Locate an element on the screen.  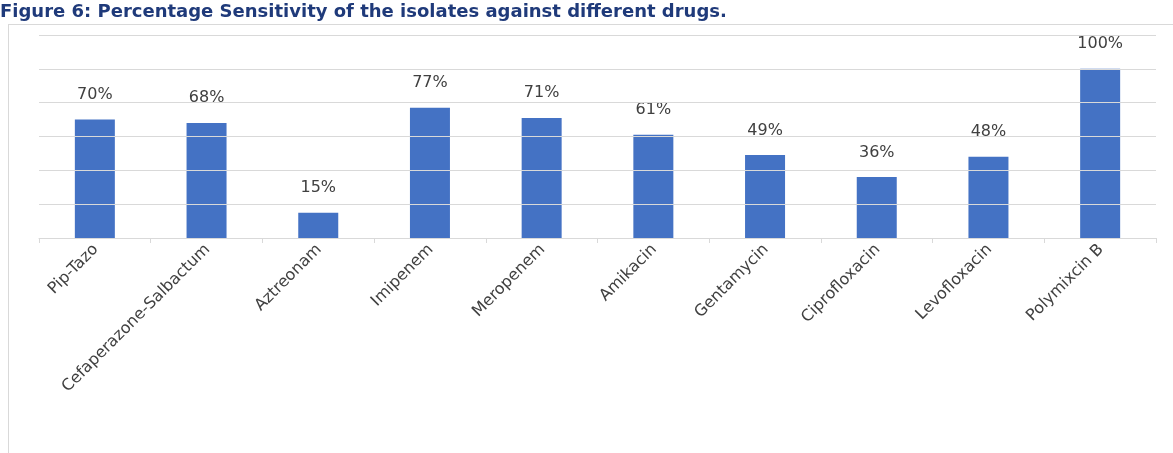
data-label: 68% is located at coordinates (206, 97).